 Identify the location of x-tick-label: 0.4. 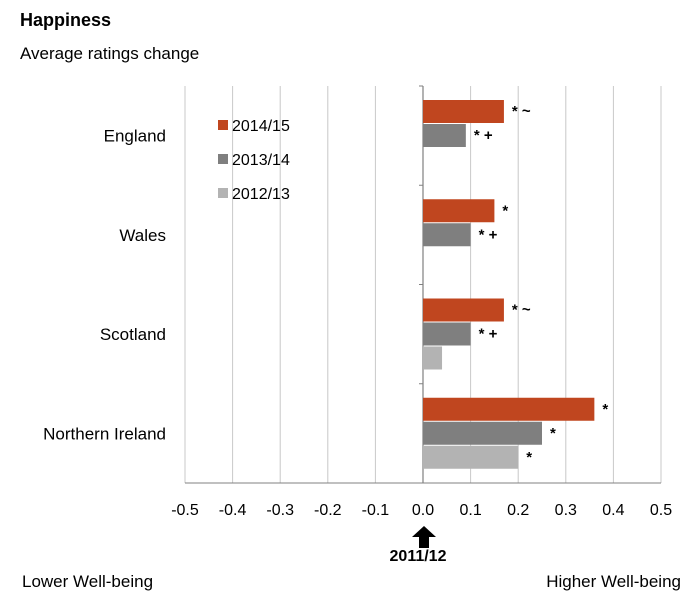
(613, 510).